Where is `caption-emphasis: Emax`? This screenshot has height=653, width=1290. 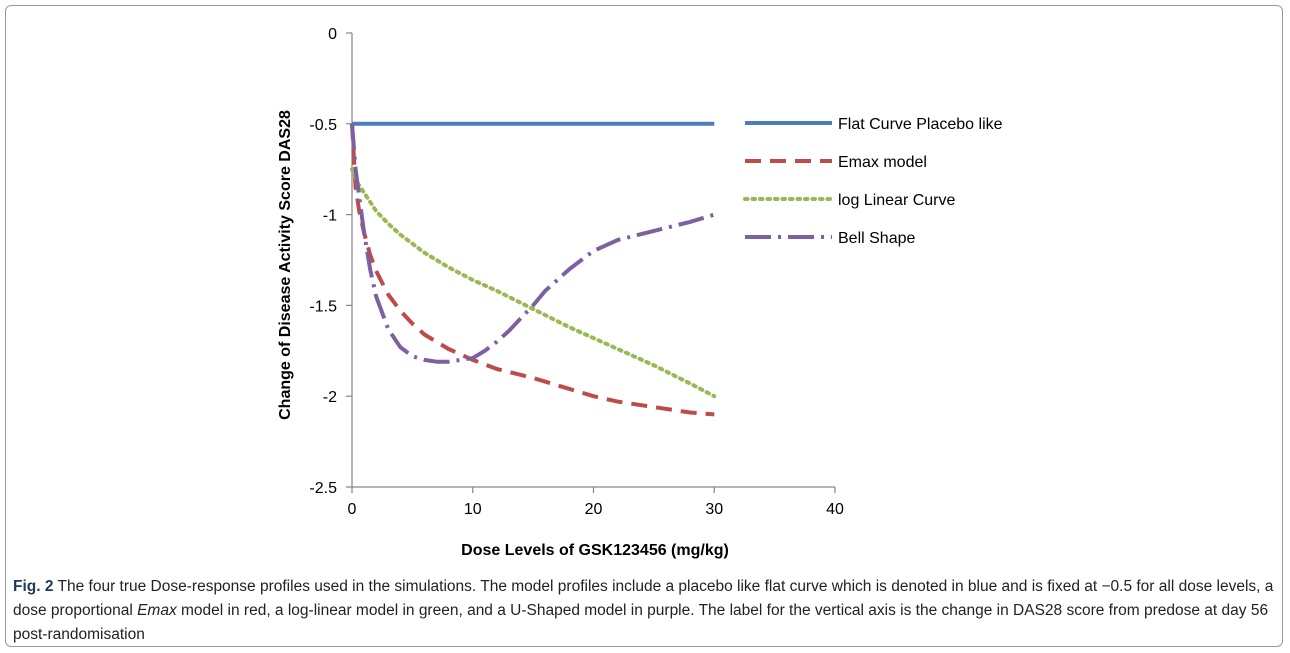 caption-emphasis: Emax is located at coordinates (157, 610).